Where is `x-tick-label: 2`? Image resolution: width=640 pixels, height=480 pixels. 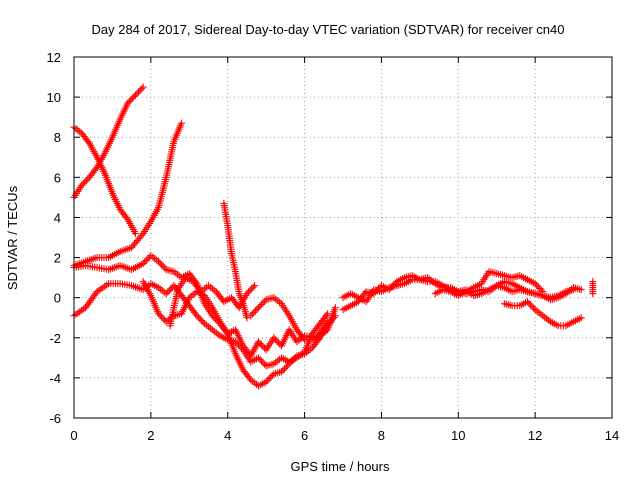
x-tick-label: 2 is located at coordinates (150, 435).